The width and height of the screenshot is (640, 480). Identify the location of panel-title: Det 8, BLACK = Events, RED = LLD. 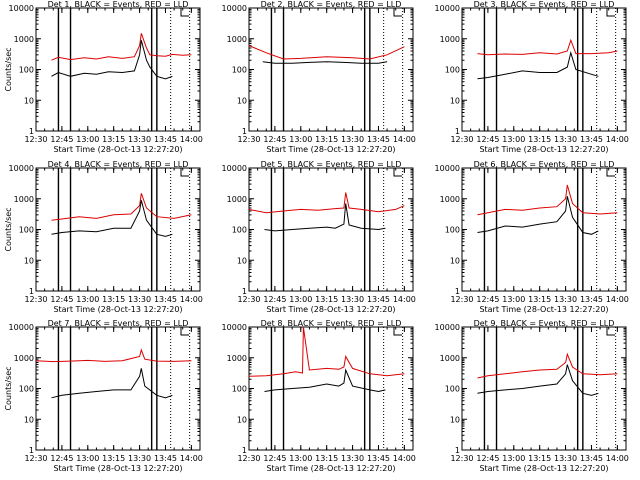
(331, 323).